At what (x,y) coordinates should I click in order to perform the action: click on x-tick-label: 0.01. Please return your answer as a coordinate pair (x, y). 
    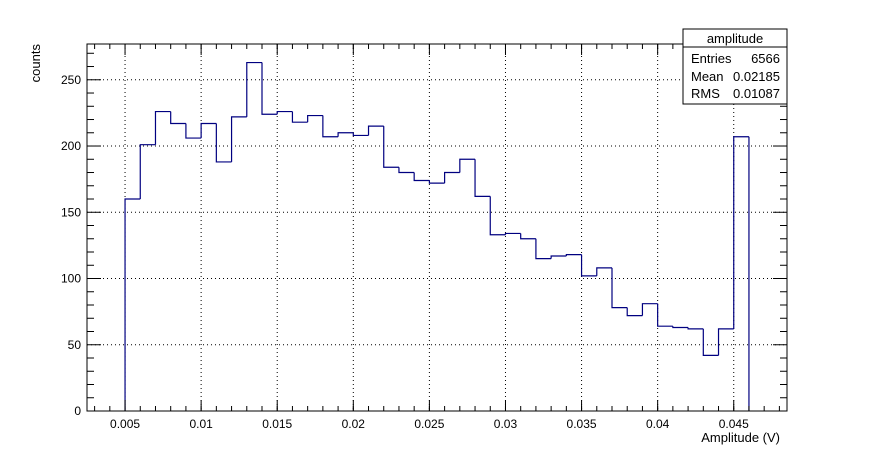
    Looking at the image, I should click on (201, 424).